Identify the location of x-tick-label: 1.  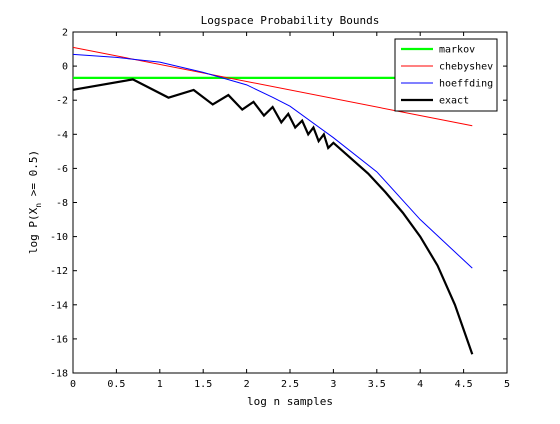
(160, 384).